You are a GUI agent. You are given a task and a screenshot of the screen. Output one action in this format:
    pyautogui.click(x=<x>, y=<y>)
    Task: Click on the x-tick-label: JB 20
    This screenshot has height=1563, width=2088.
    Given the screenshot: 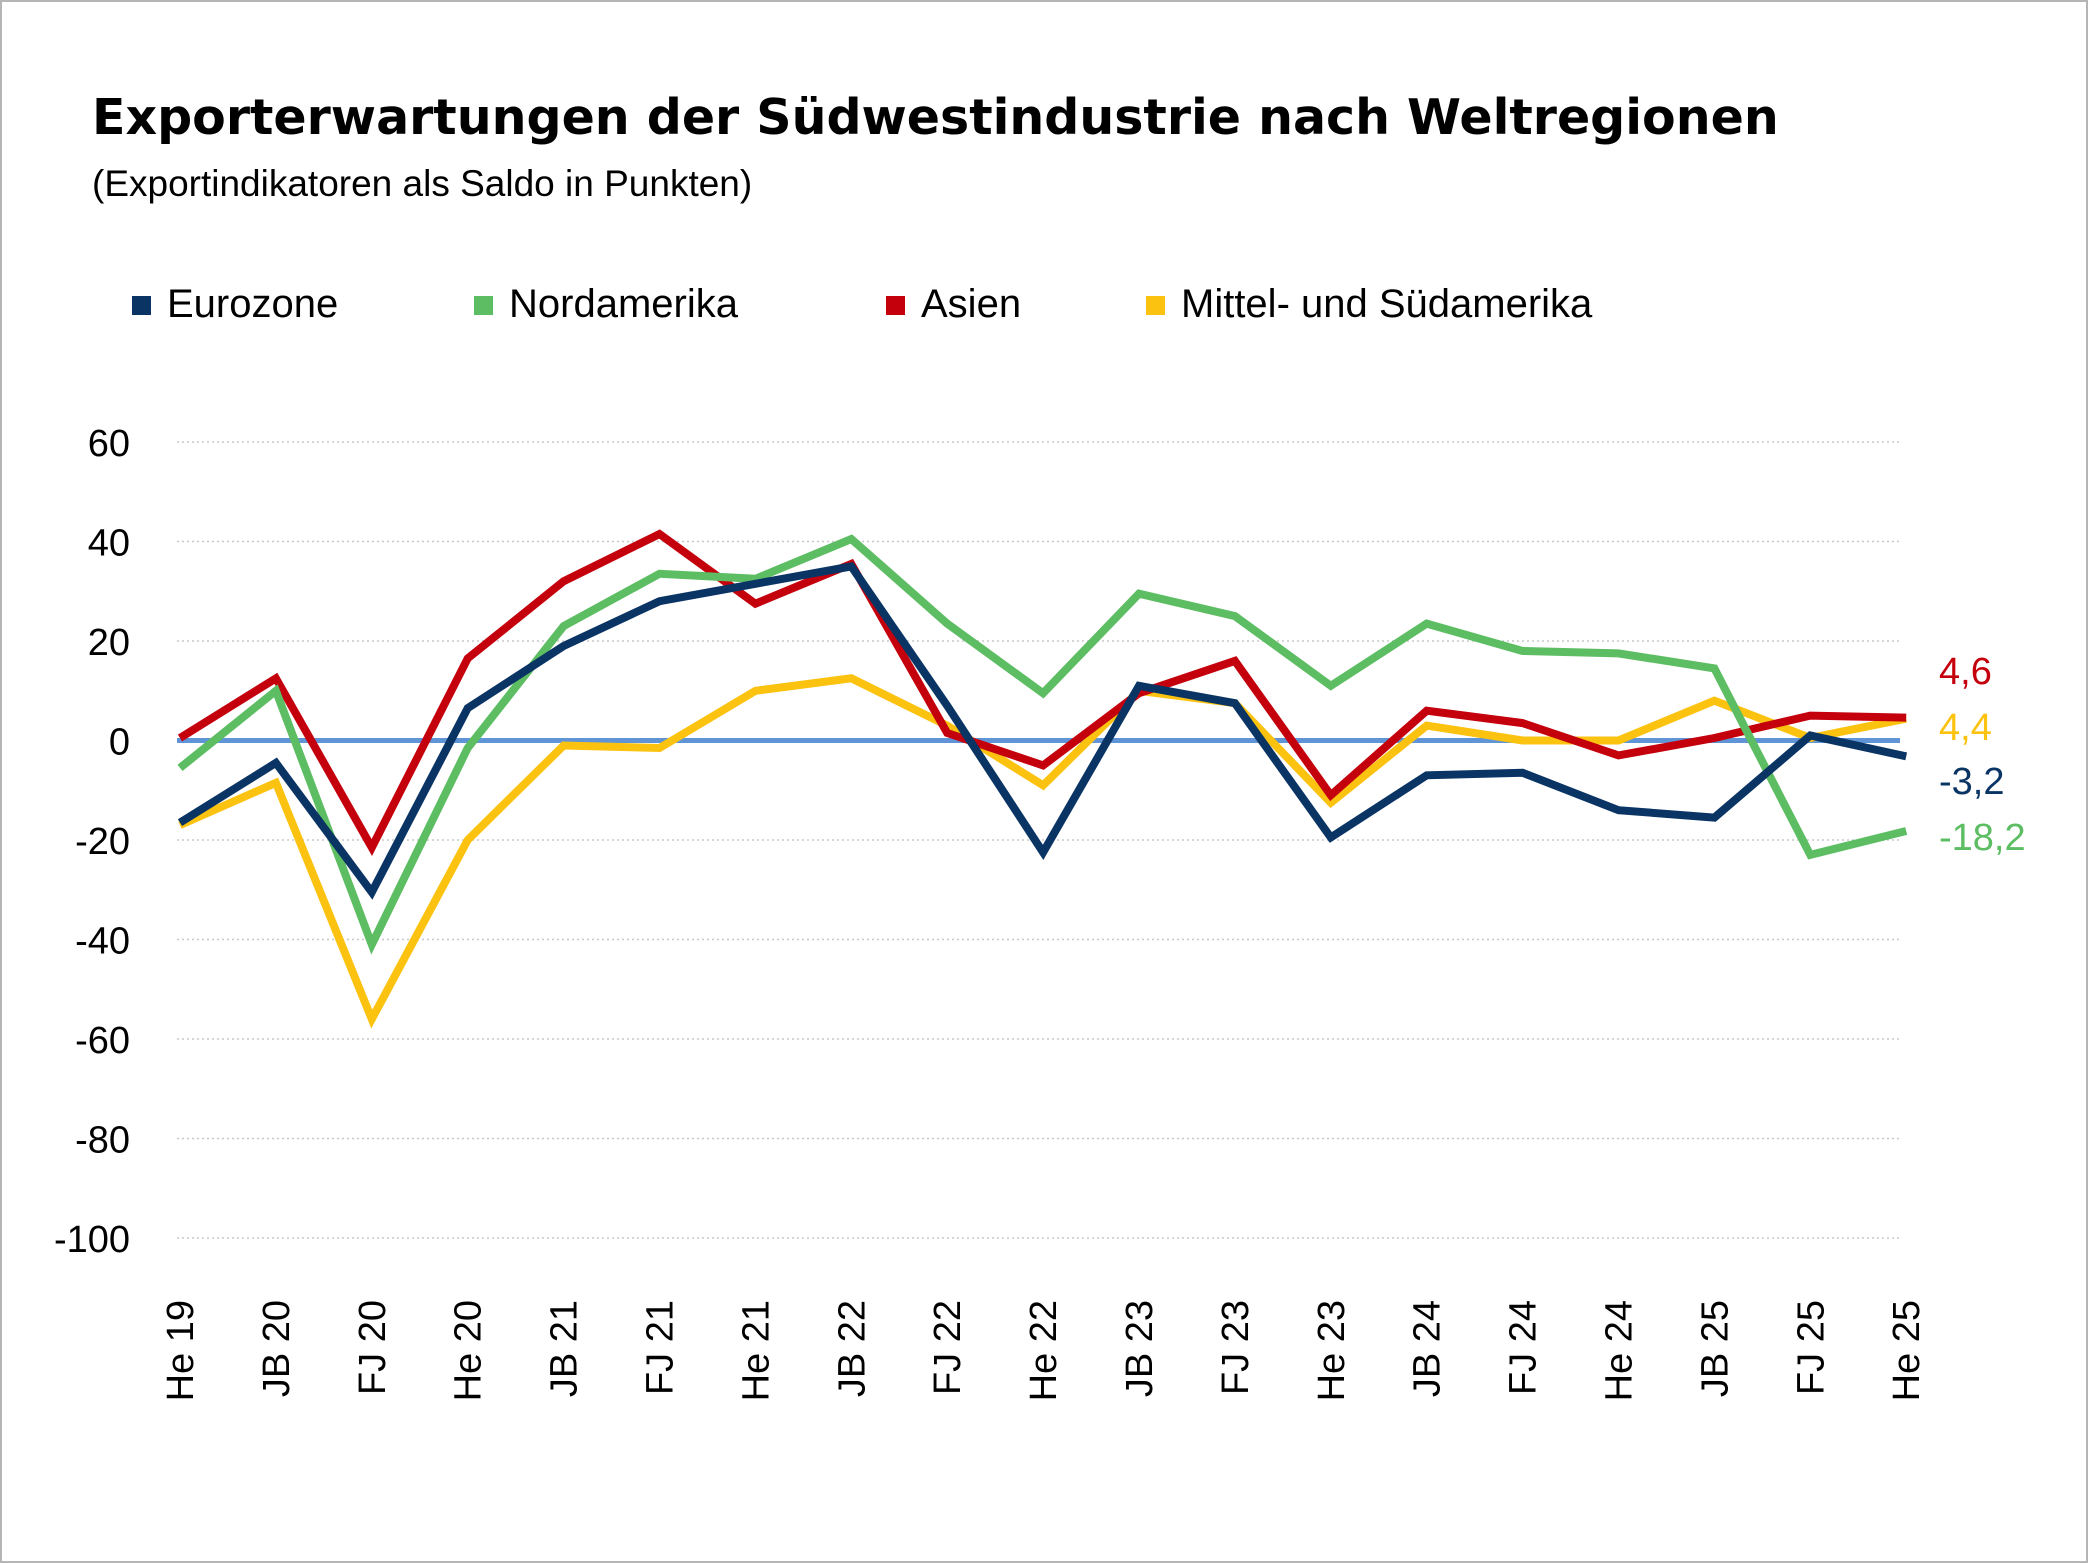 What is the action you would take?
    pyautogui.click(x=277, y=1348)
    